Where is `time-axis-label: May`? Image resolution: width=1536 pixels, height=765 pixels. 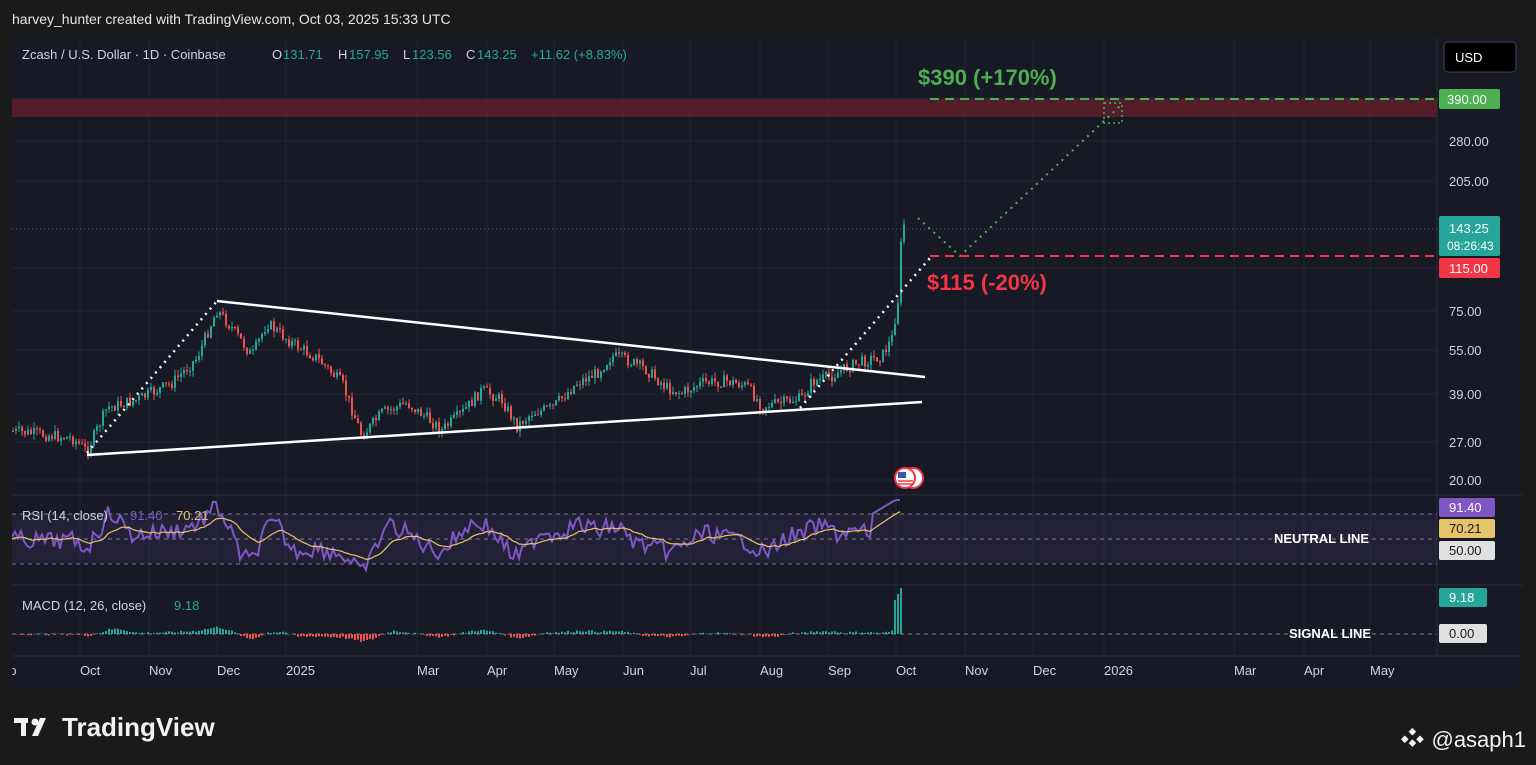 time-axis-label: May is located at coordinates (566, 670).